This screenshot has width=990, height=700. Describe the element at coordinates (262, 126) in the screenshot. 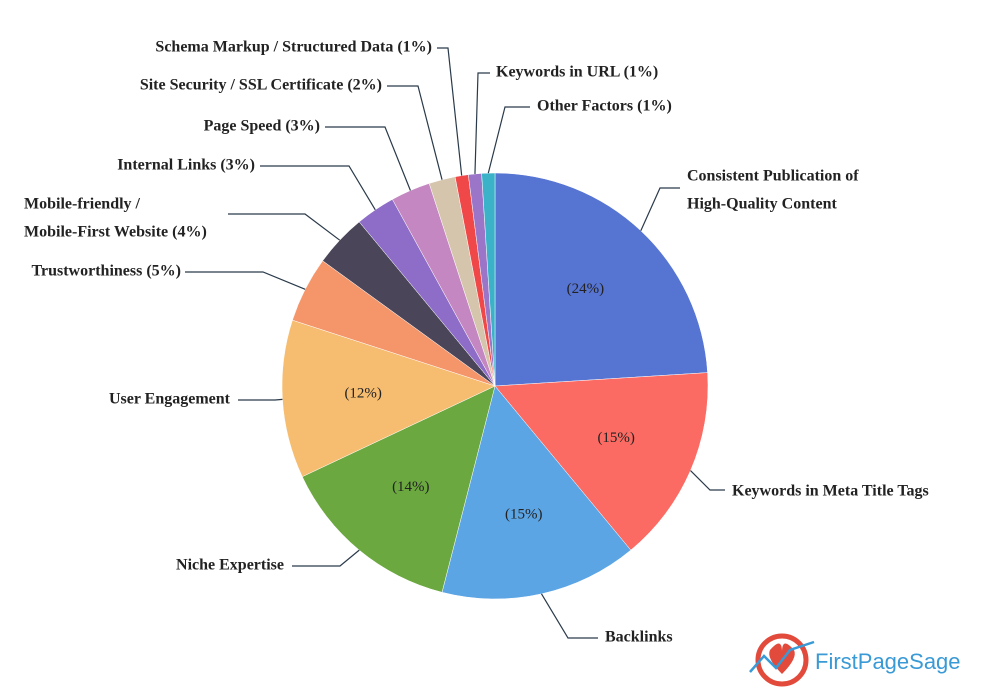

I see `category-label: Page Speed (3%)` at that location.